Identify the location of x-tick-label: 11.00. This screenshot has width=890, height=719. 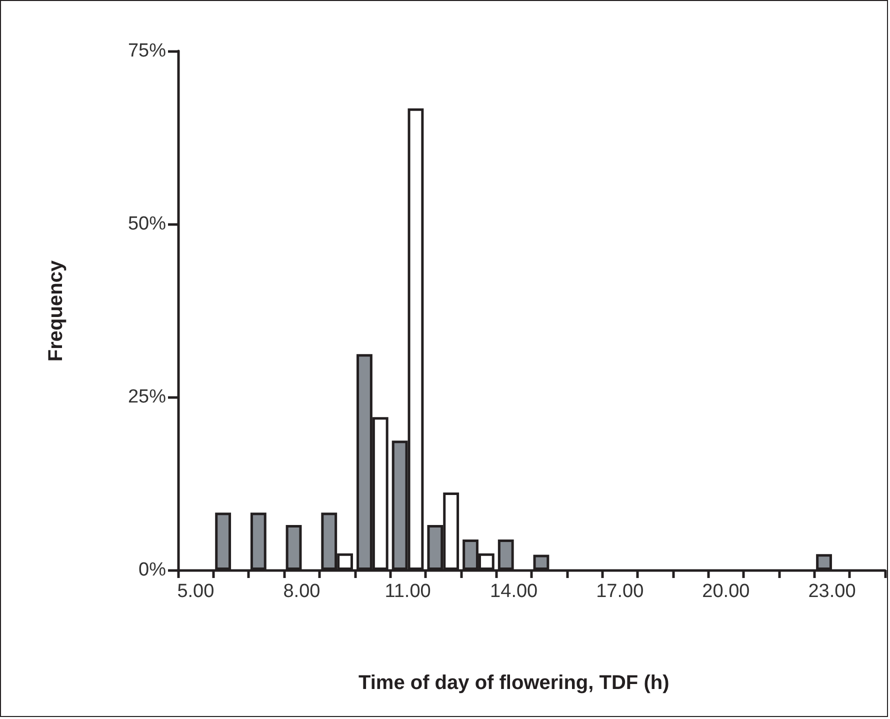
(407, 591).